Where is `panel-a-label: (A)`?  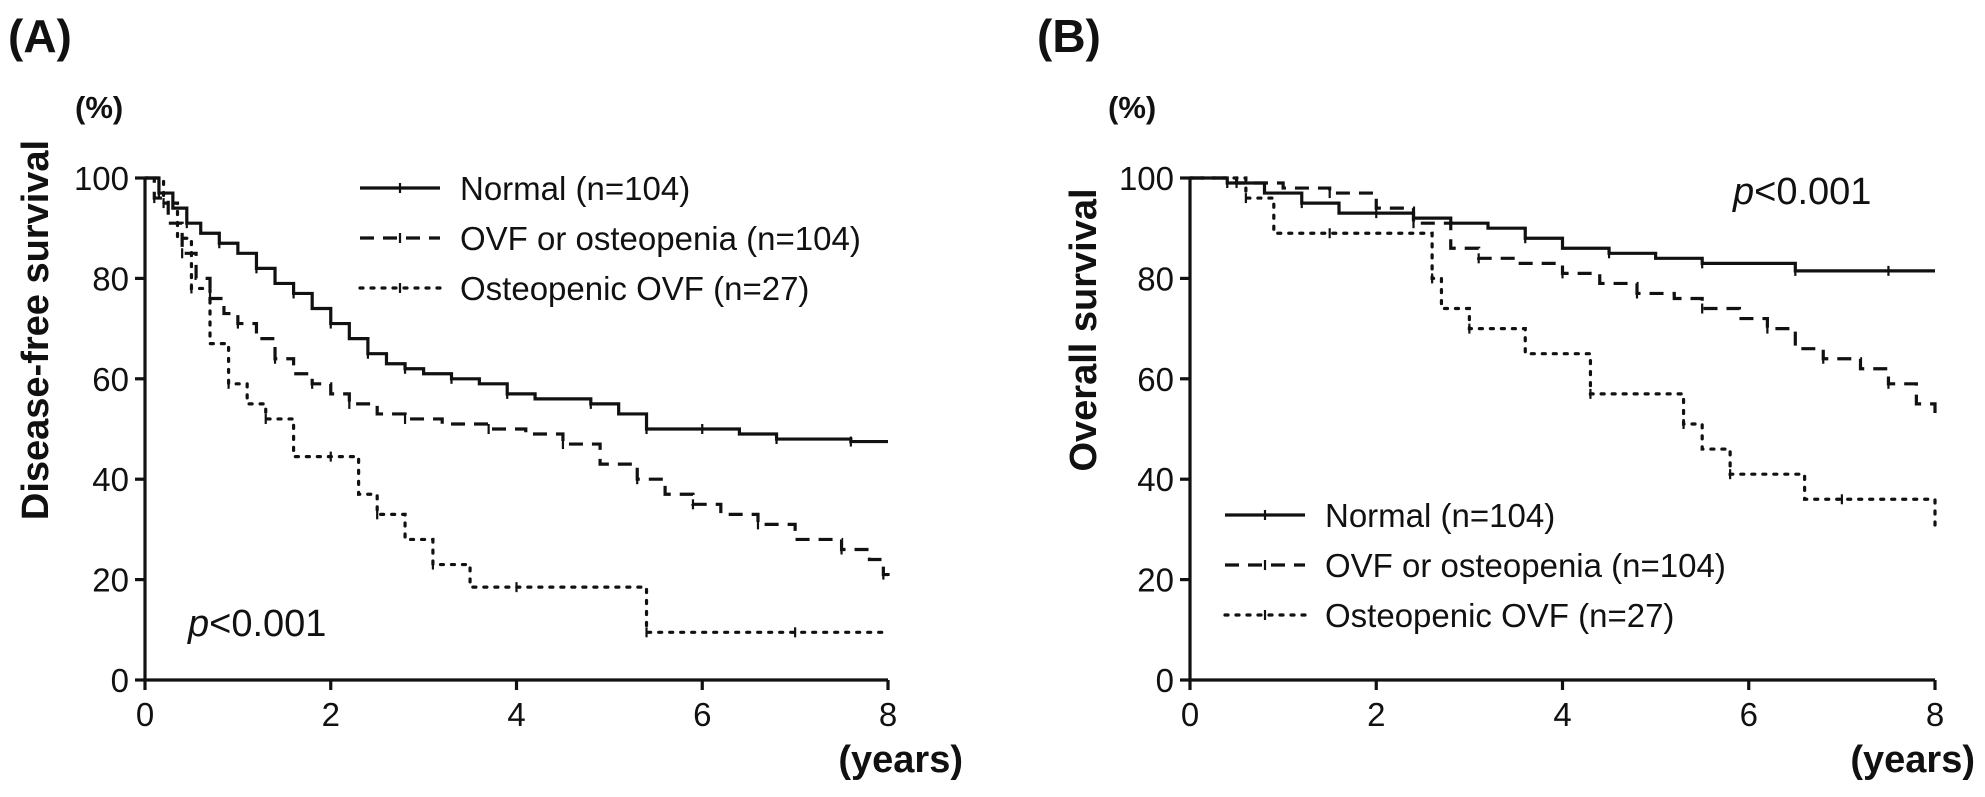 panel-a-label: (A) is located at coordinates (40, 36).